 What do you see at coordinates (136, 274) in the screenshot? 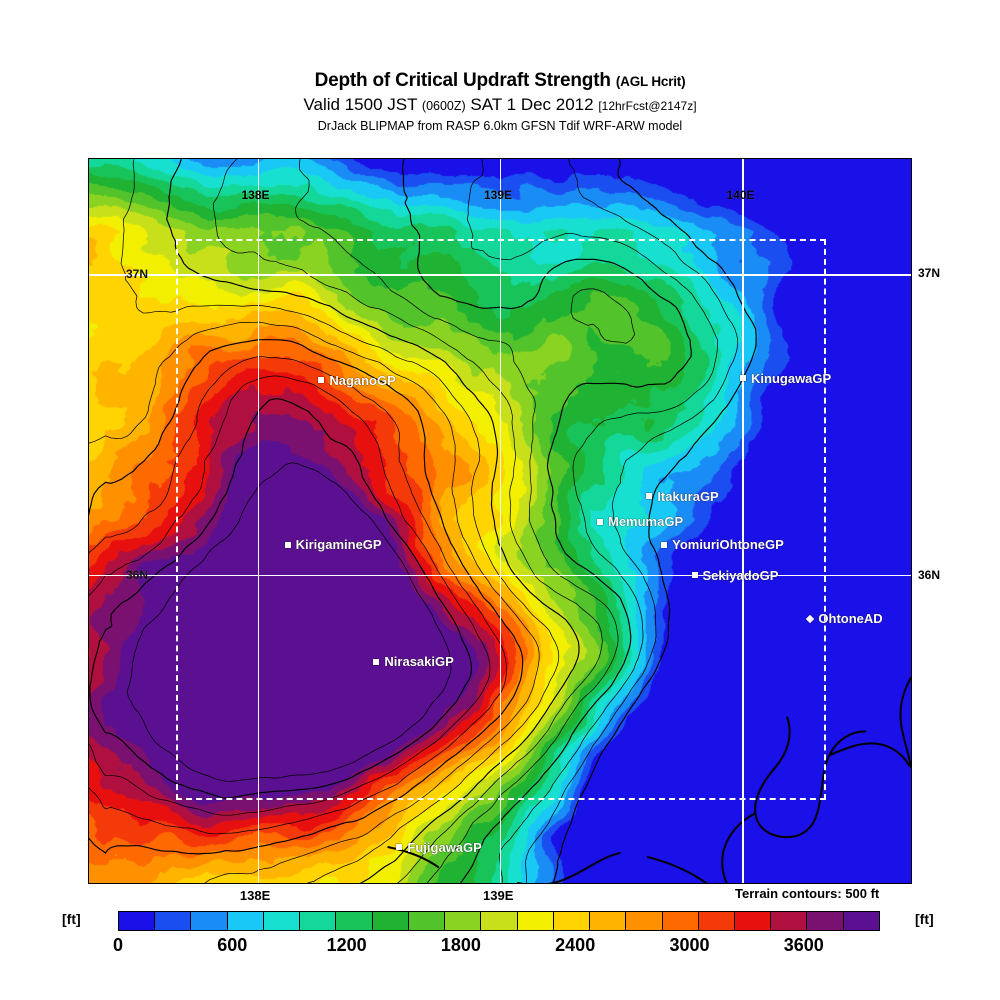
I see `lat-label-inside-37N: 37N` at bounding box center [136, 274].